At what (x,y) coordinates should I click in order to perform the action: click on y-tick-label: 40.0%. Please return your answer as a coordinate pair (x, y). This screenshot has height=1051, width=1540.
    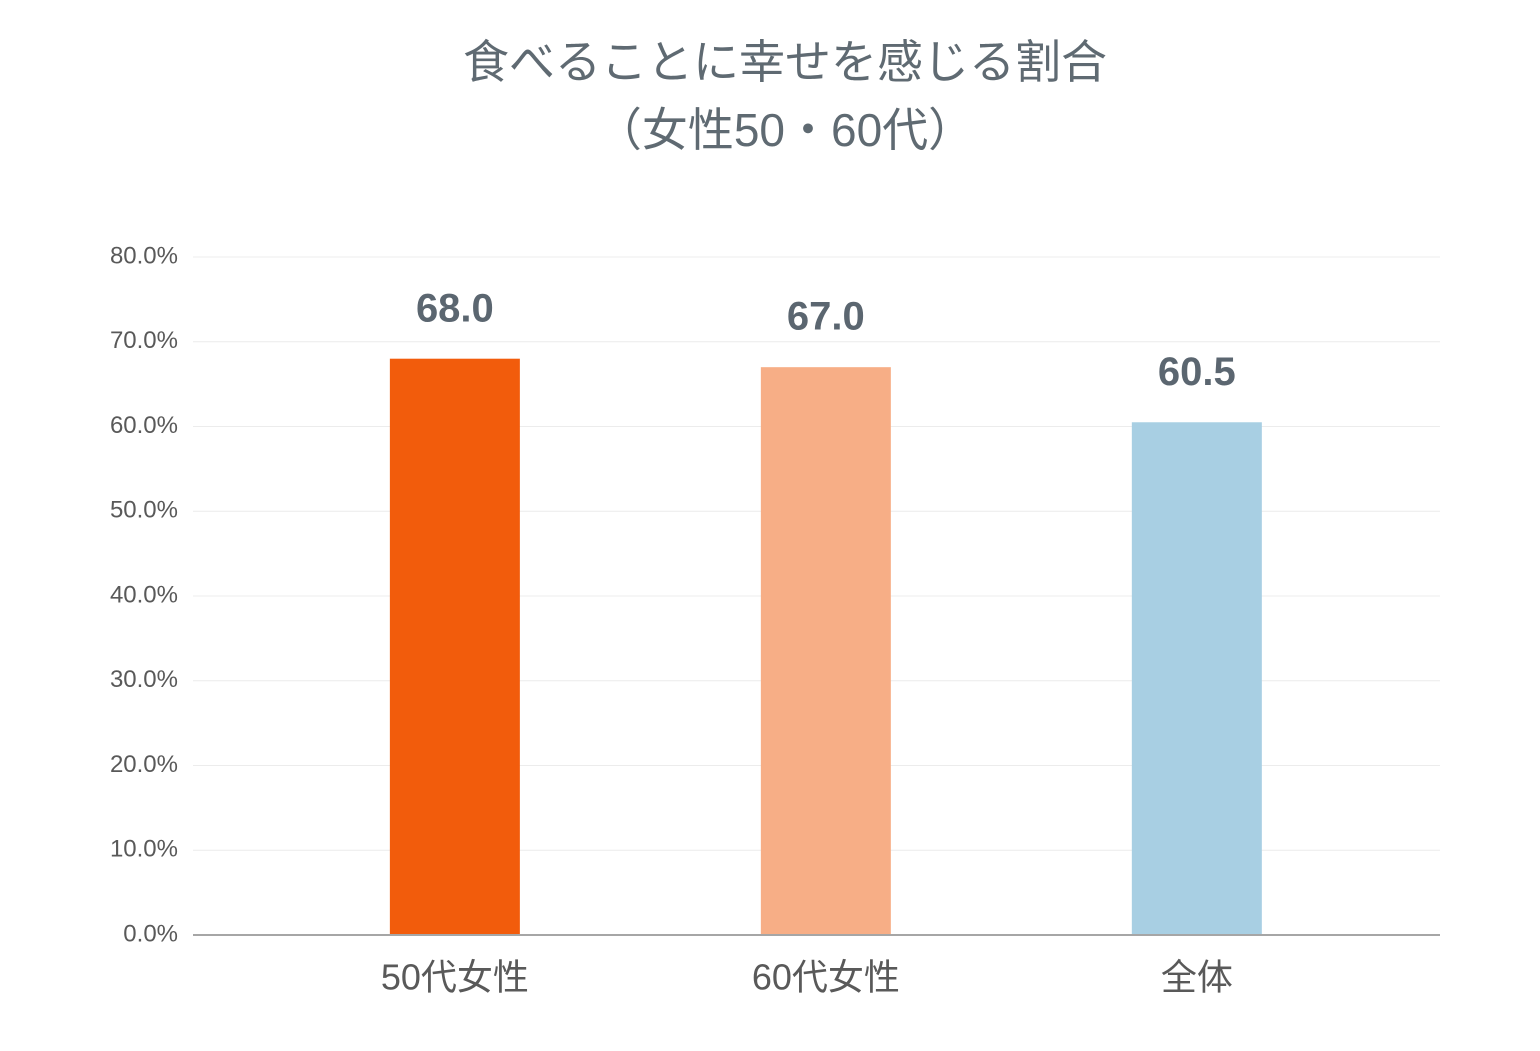
    Looking at the image, I should click on (144, 594).